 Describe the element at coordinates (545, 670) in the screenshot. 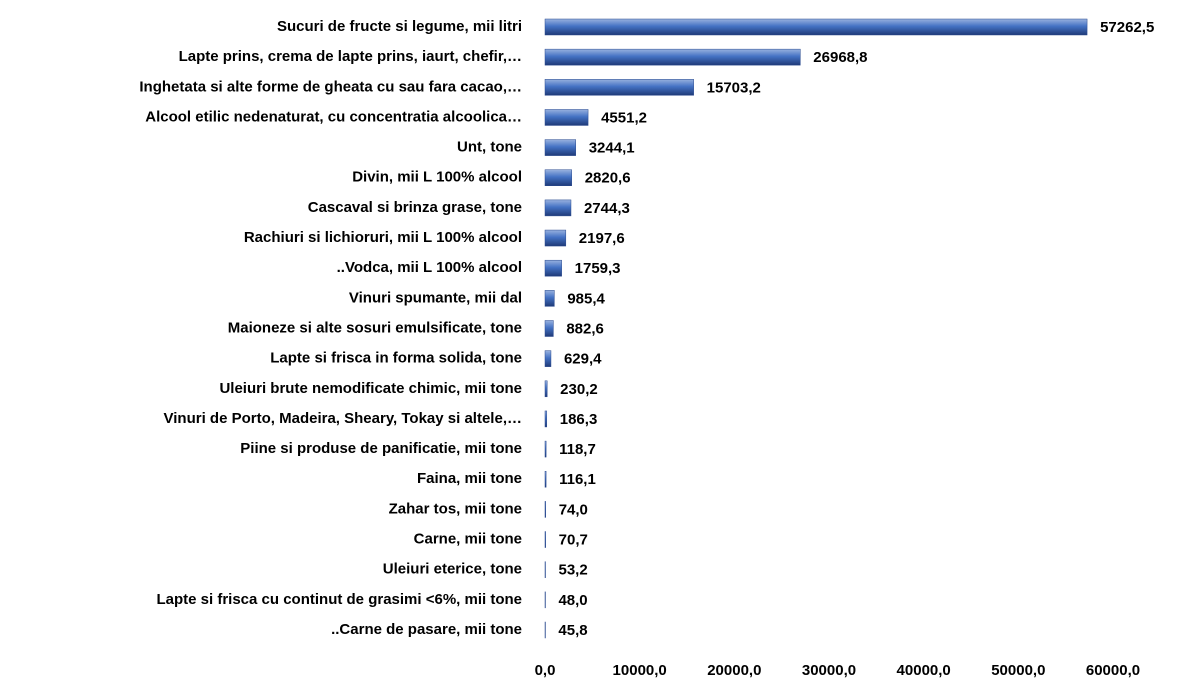

I see `x-tick-label: 0,0` at that location.